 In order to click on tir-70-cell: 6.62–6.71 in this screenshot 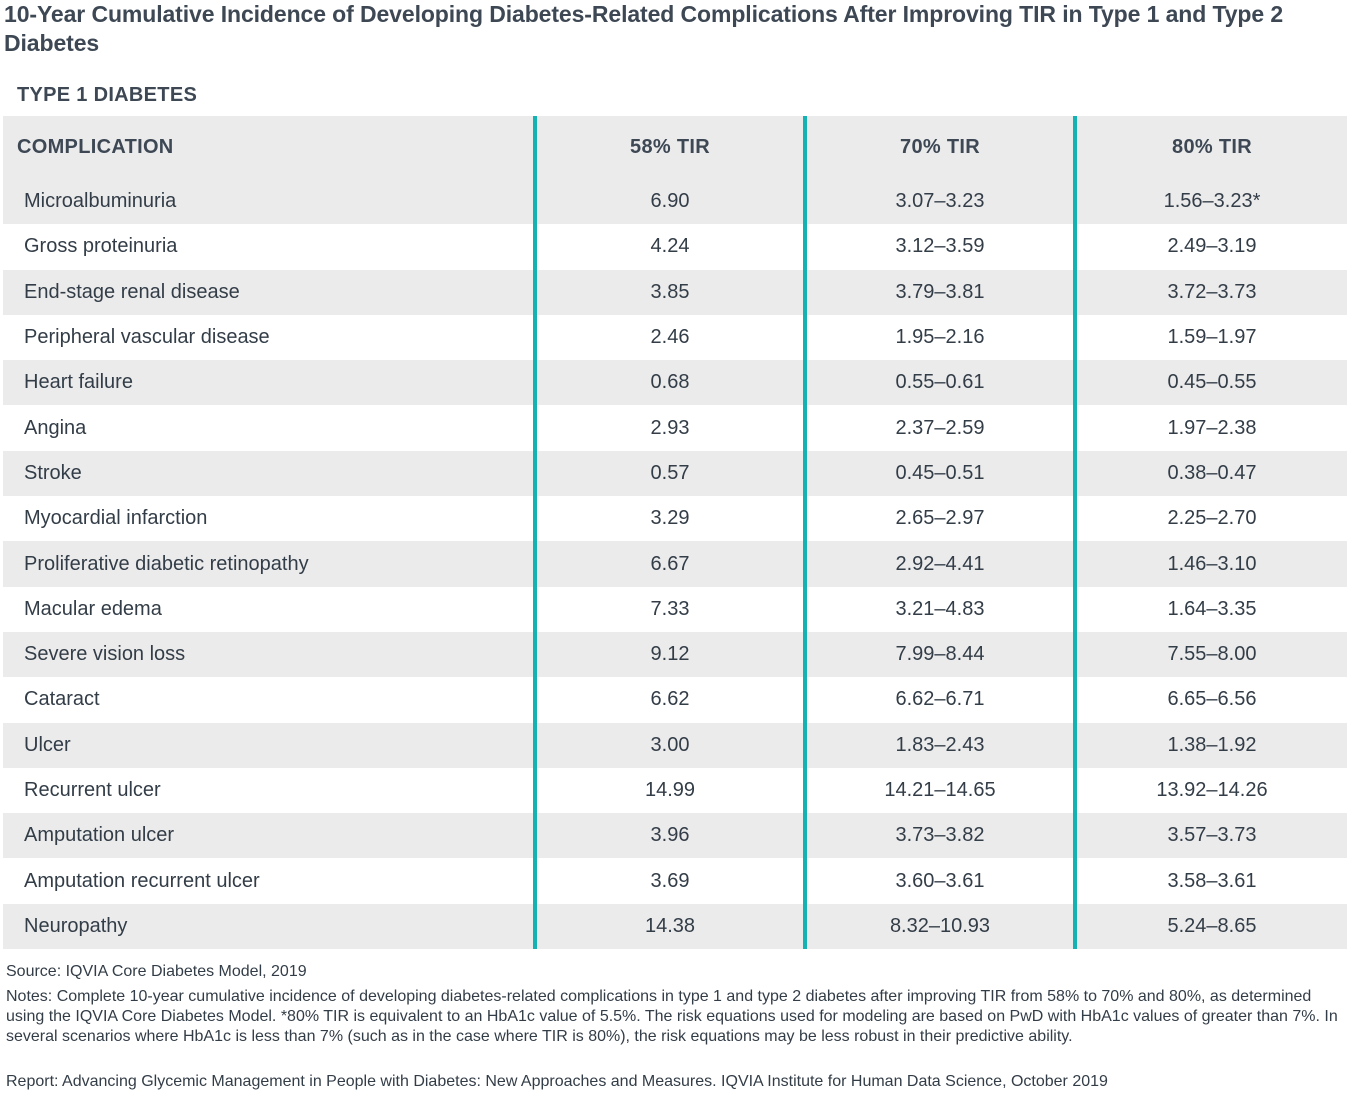, I will do `click(939, 700)`.